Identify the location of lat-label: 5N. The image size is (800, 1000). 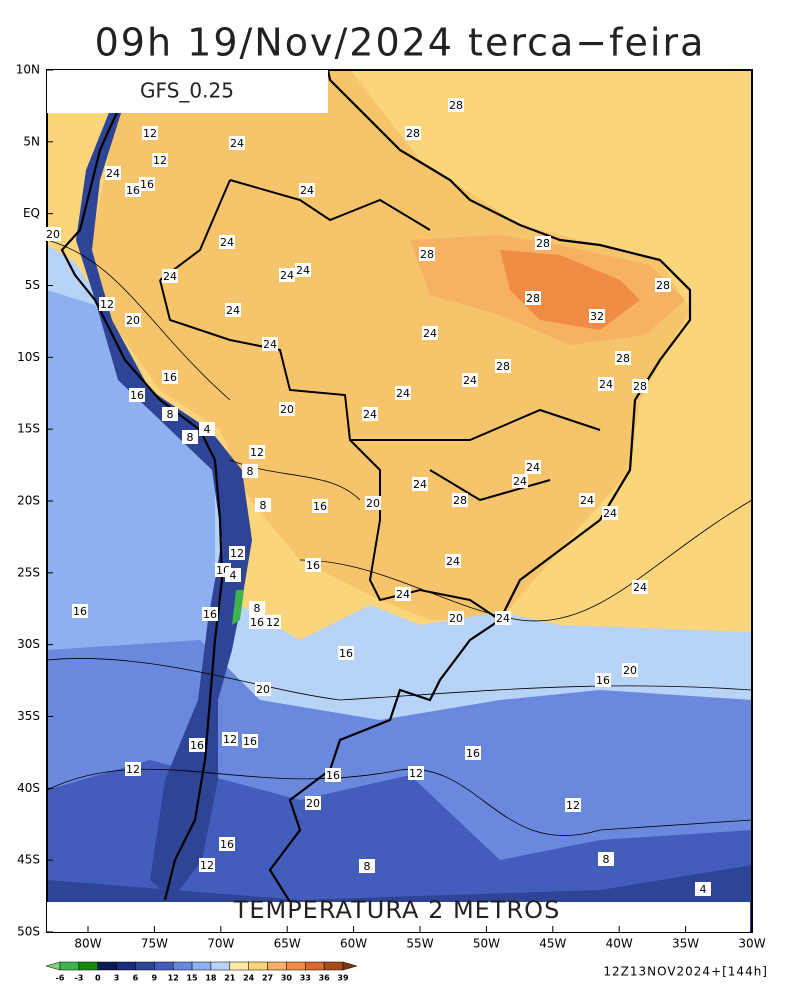
(31, 141).